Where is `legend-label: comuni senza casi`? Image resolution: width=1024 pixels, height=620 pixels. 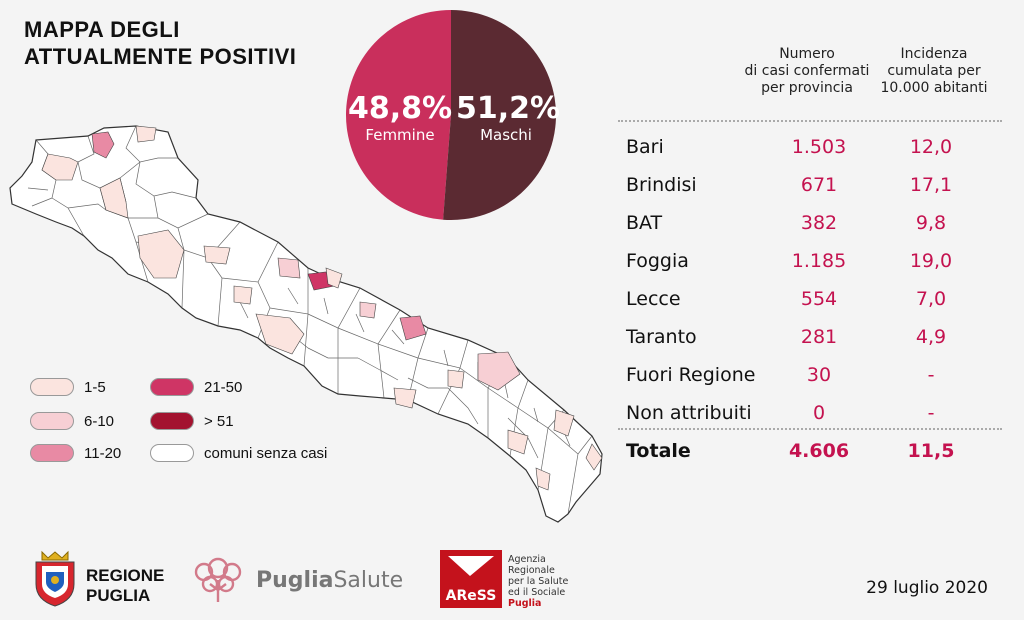
legend-label: comuni senza casi is located at coordinates (266, 453).